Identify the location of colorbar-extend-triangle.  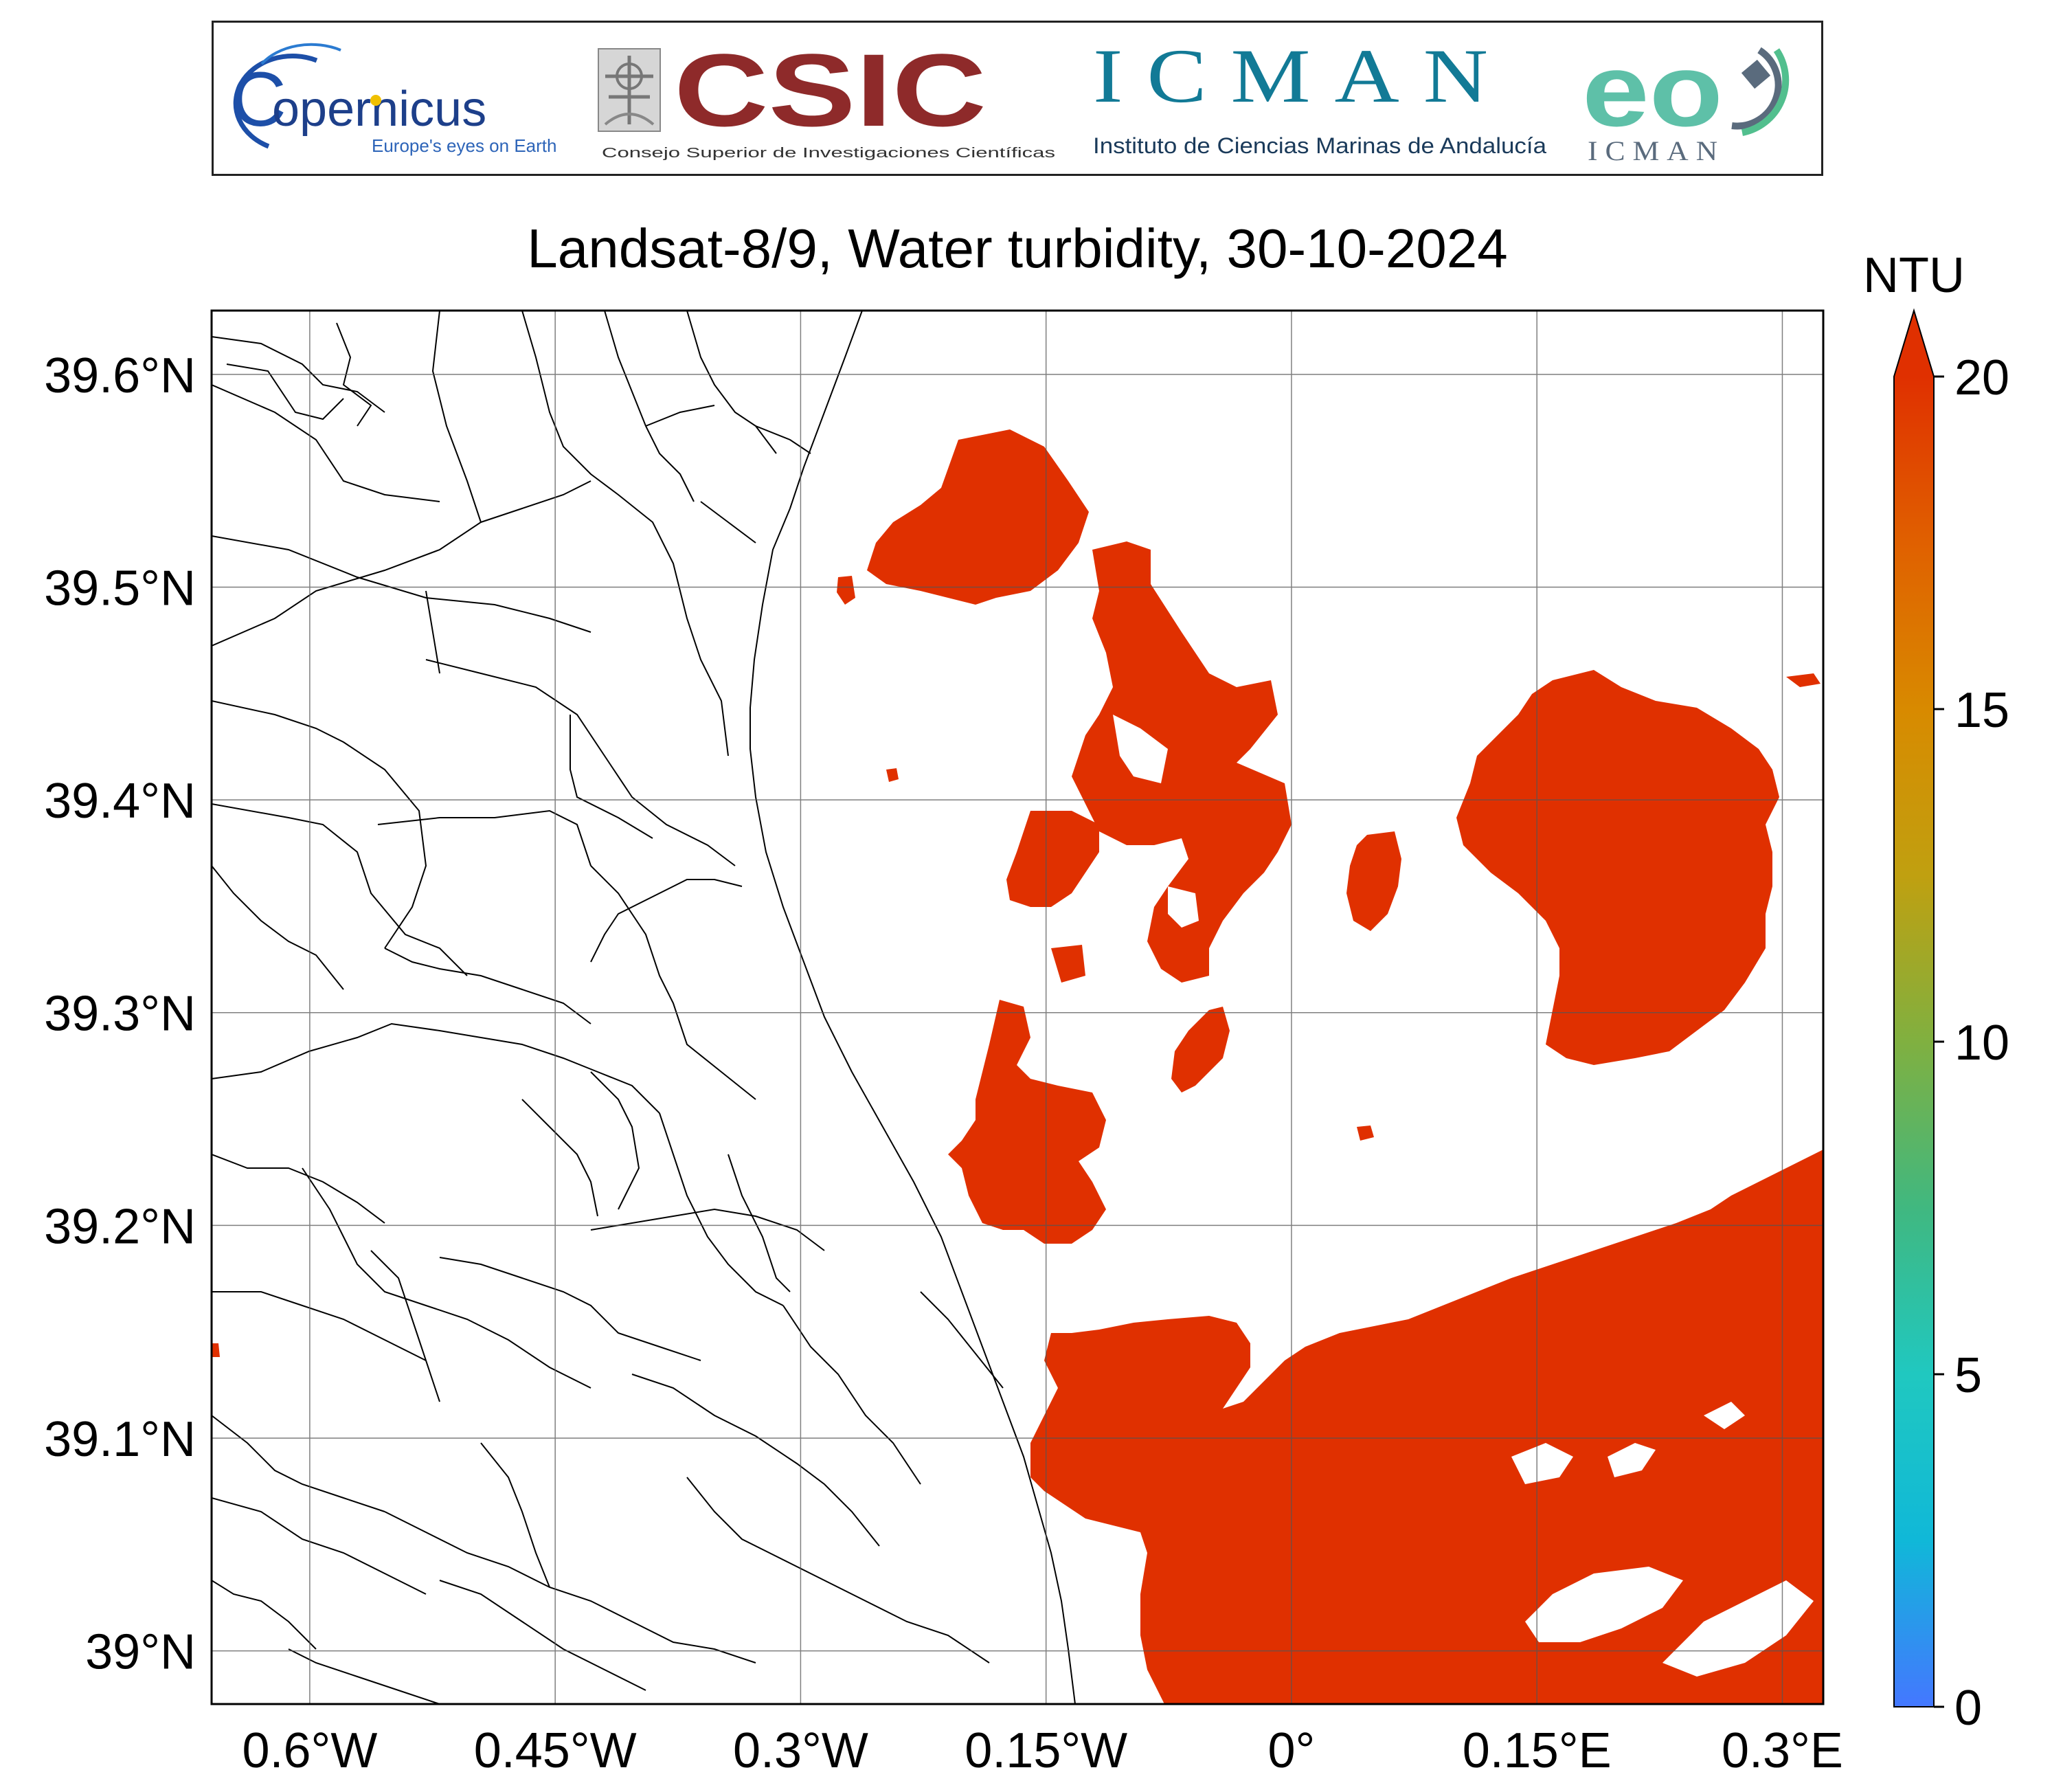
(1914, 344).